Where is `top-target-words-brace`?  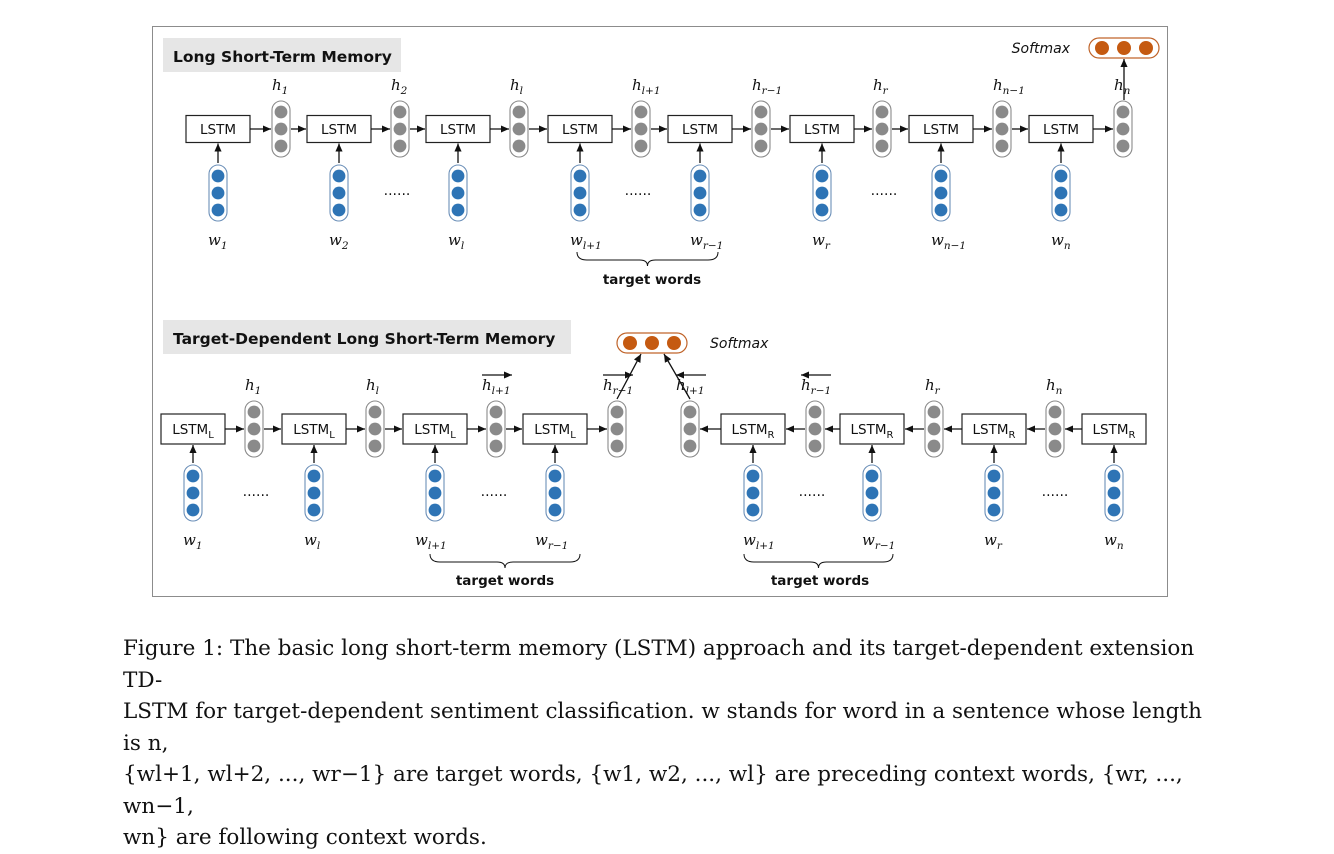
top-target-words-brace is located at coordinates (647, 259).